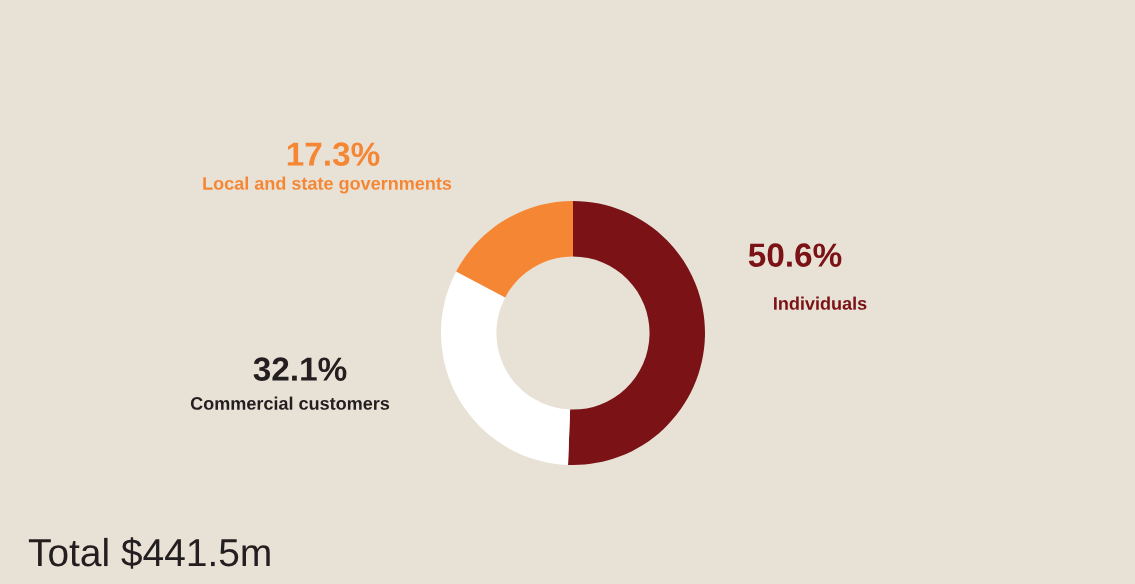 The height and width of the screenshot is (584, 1135). Describe the element at coordinates (327, 185) in the screenshot. I see `slice-label: Local and state governments` at that location.